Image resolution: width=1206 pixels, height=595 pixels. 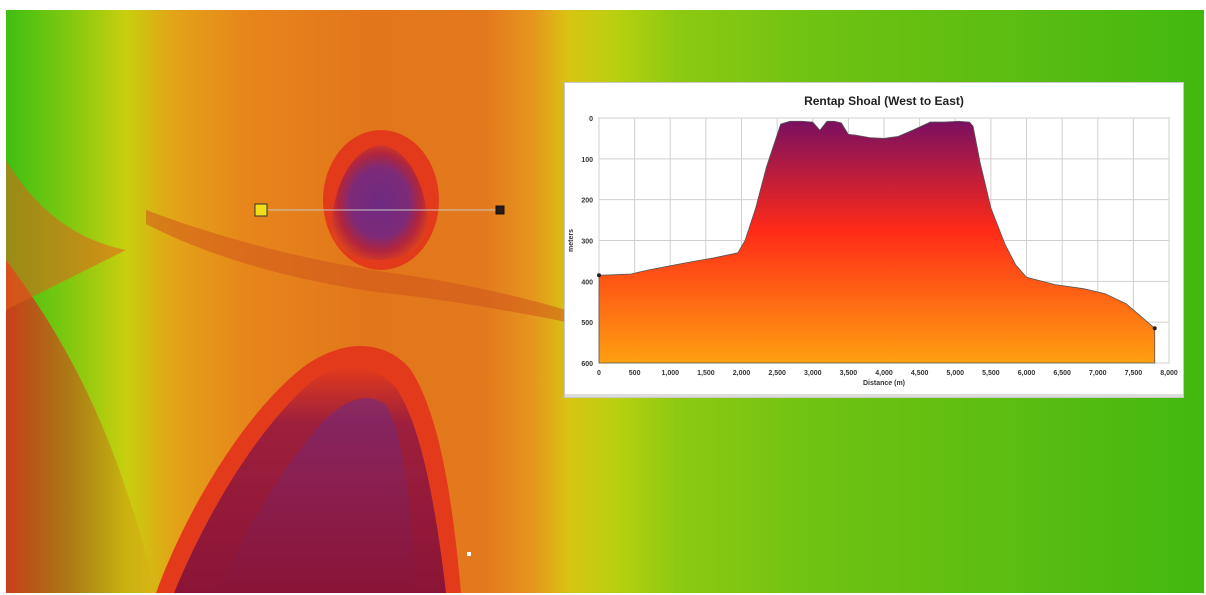 I want to click on x-tick-label: 1,000, so click(x=670, y=373).